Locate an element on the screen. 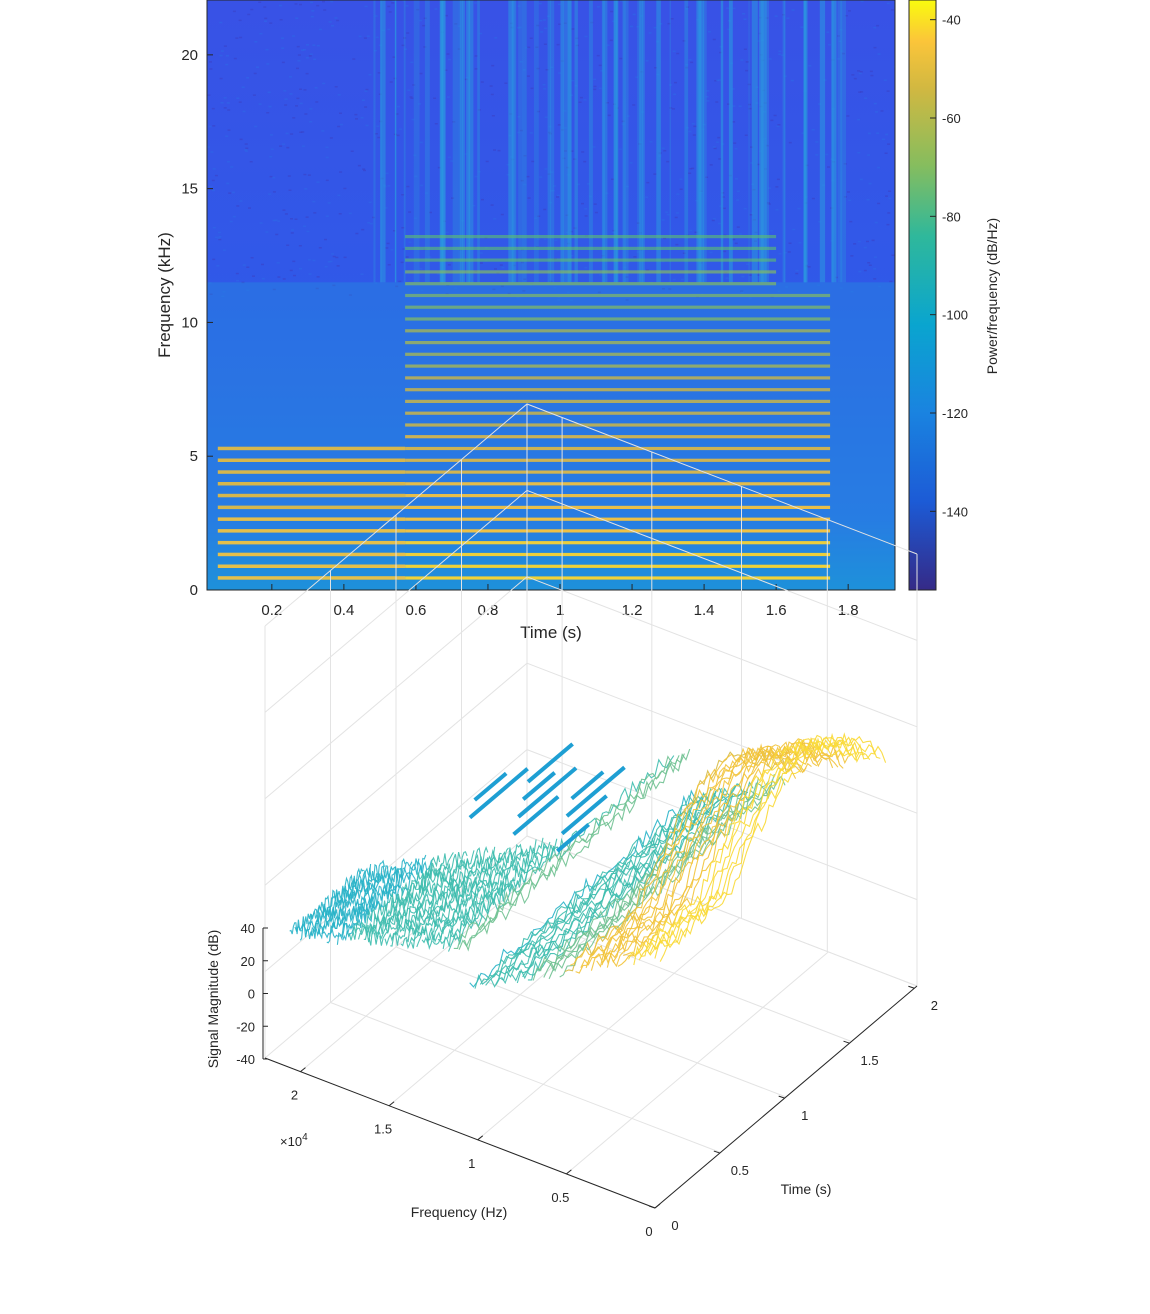 The width and height of the screenshot is (1150, 1314). x-tick-label: 1.5 is located at coordinates (383, 1129).